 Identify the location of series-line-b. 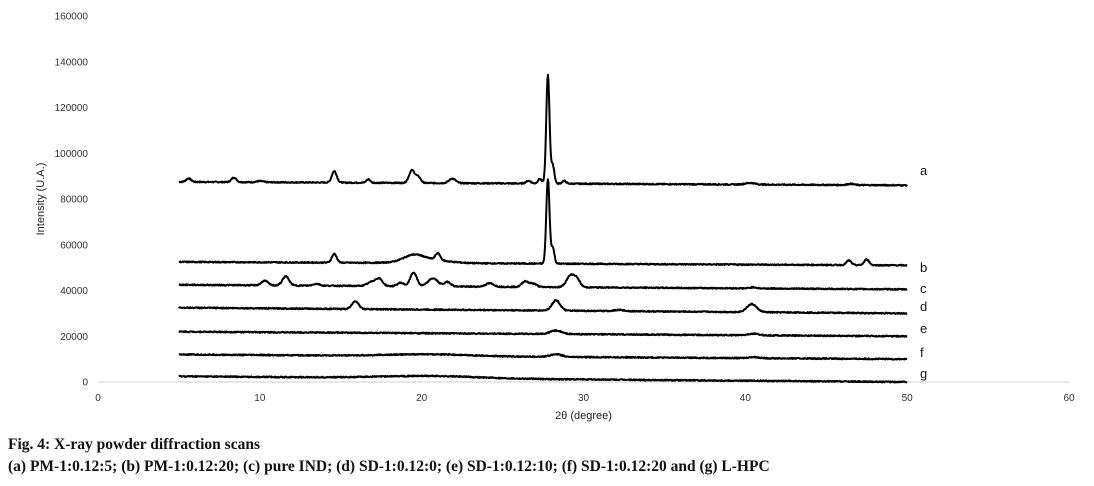
(543, 222).